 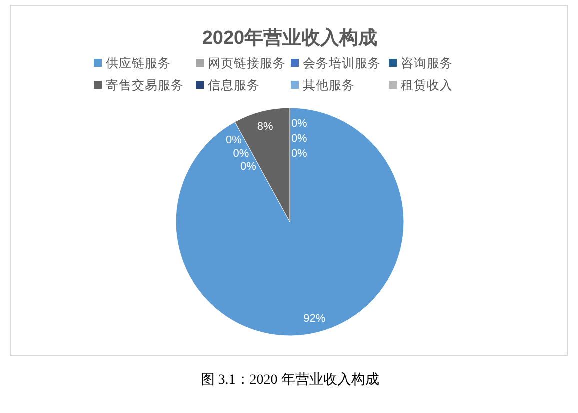 I want to click on legend-label: 信息服务, so click(x=234, y=85).